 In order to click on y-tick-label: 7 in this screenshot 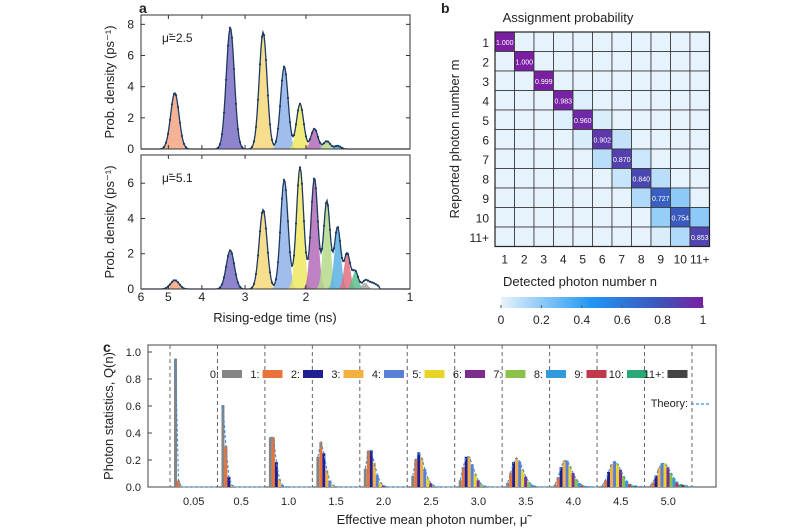, I will do `click(485, 160)`.